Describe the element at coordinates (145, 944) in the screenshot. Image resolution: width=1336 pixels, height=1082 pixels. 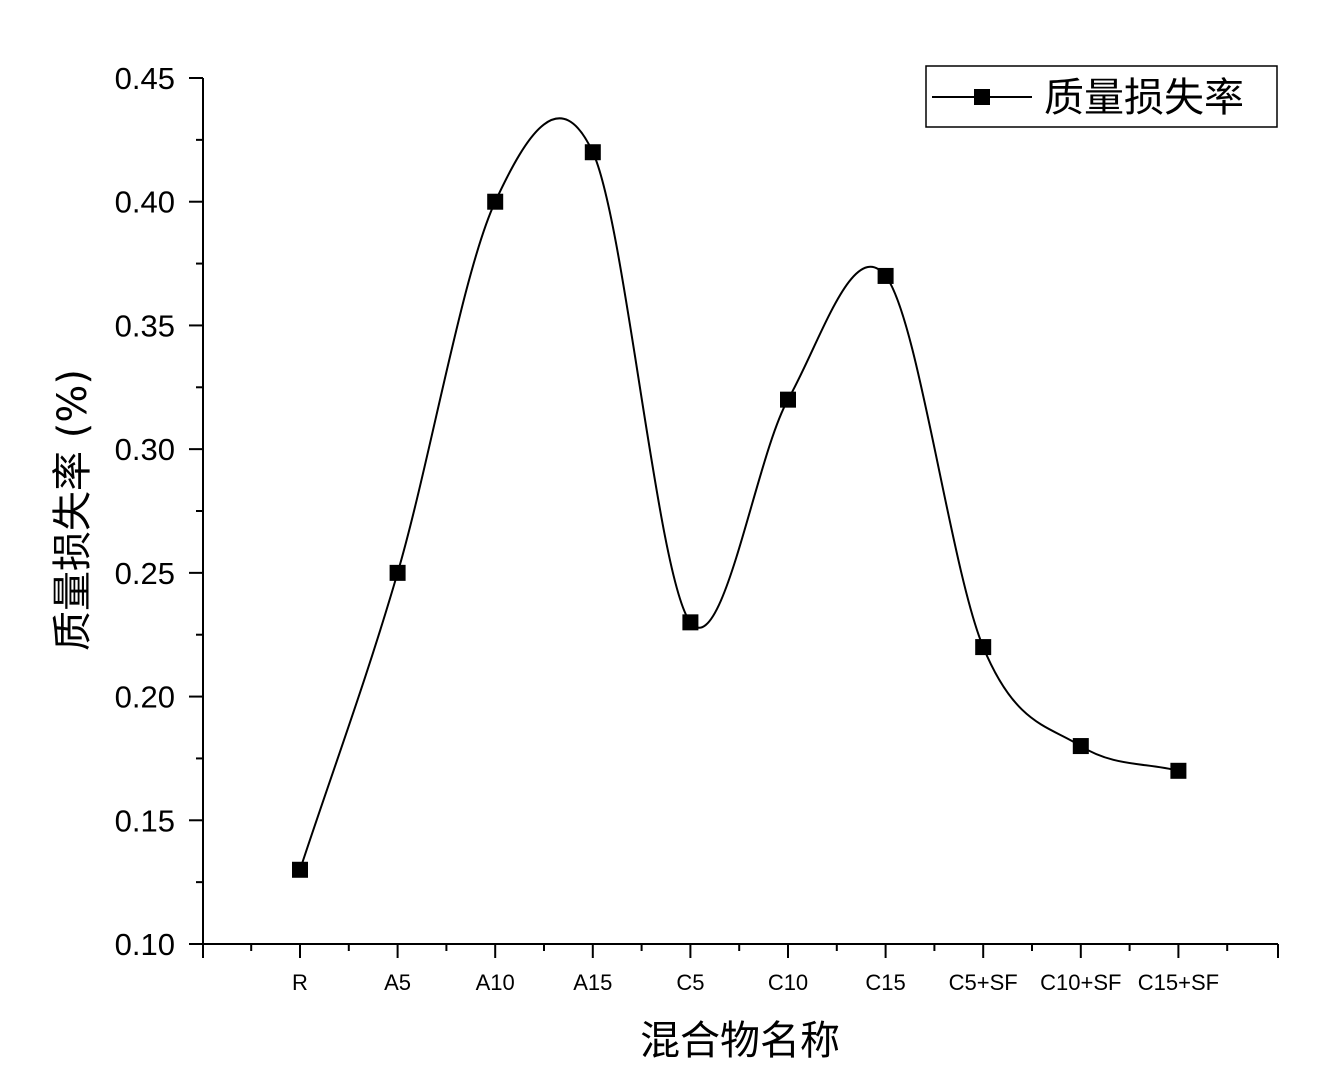
I see `y-tick-label: 0.10` at that location.